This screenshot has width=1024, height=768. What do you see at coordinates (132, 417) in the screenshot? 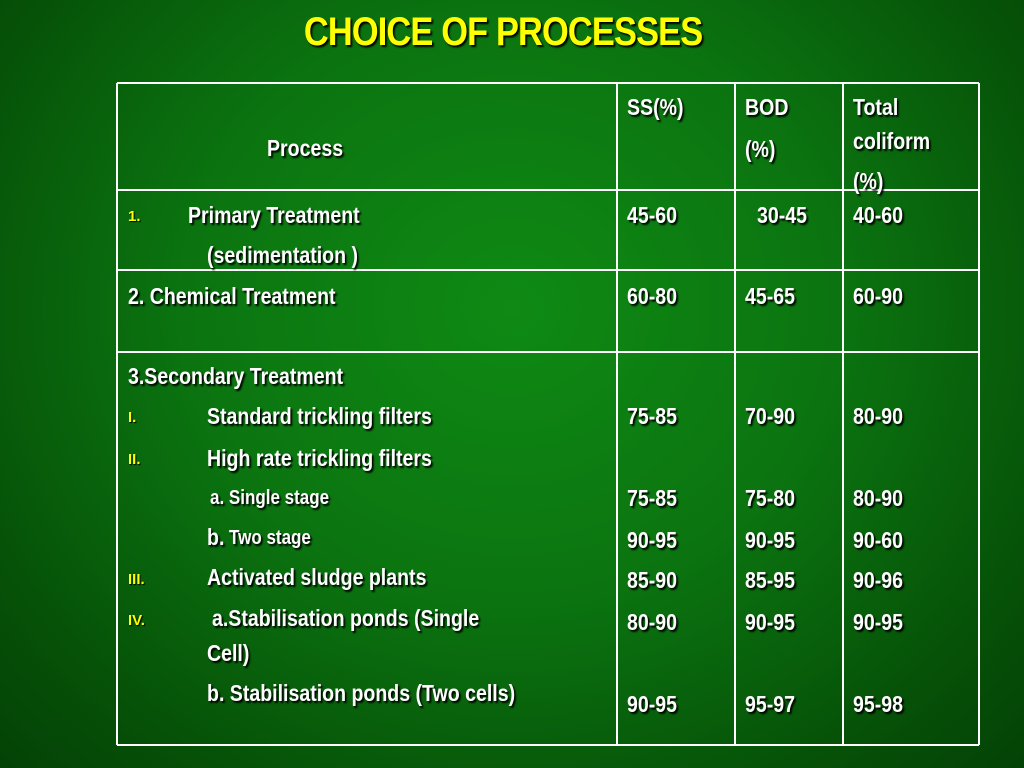
I see `item-1-number: I.` at bounding box center [132, 417].